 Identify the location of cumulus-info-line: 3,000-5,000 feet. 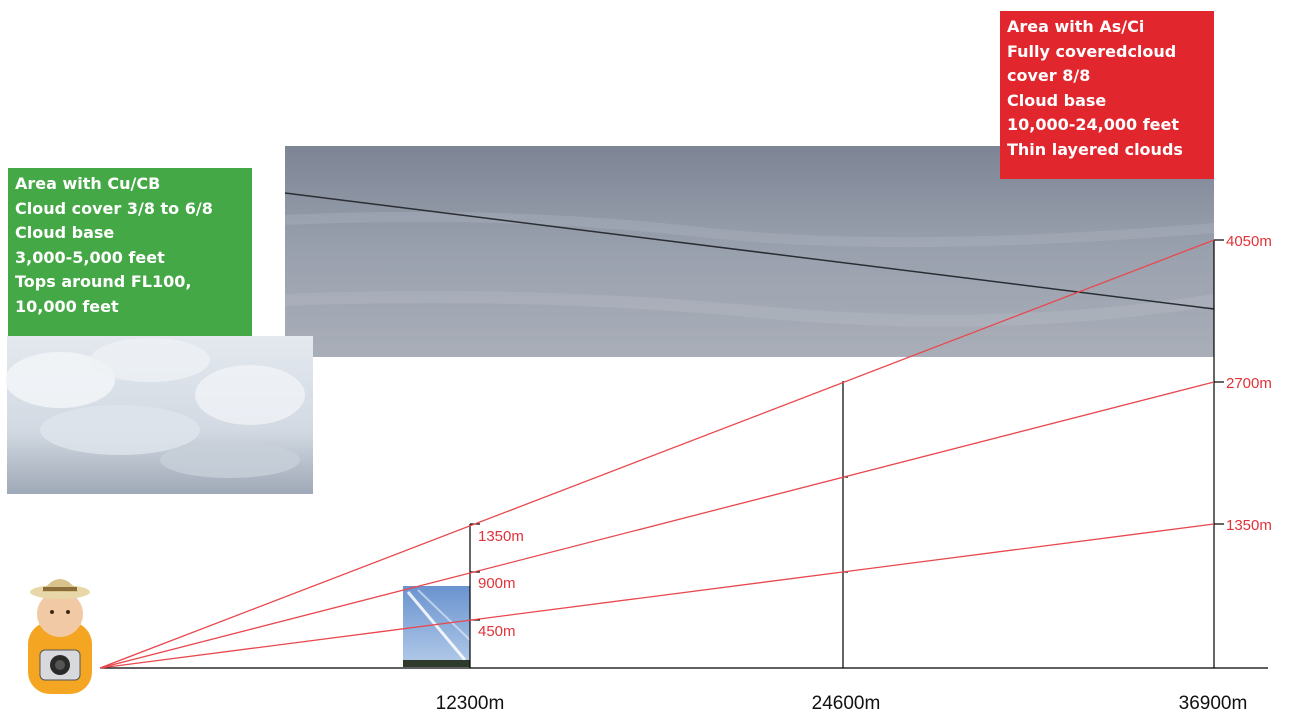
(90, 257).